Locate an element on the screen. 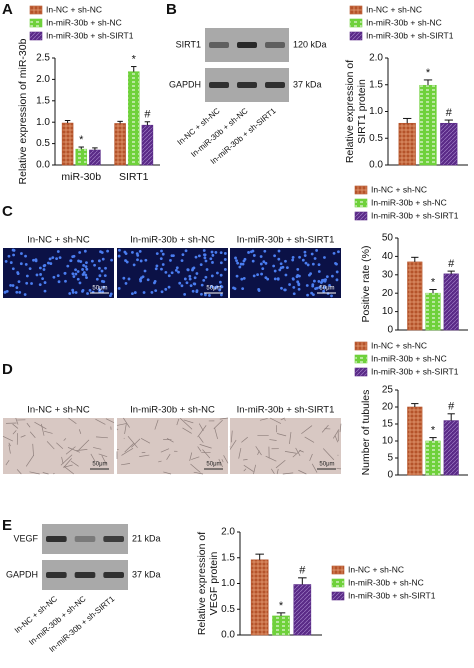 The image size is (474, 668). legend-label: In-NC + sh-NC is located at coordinates (399, 345).